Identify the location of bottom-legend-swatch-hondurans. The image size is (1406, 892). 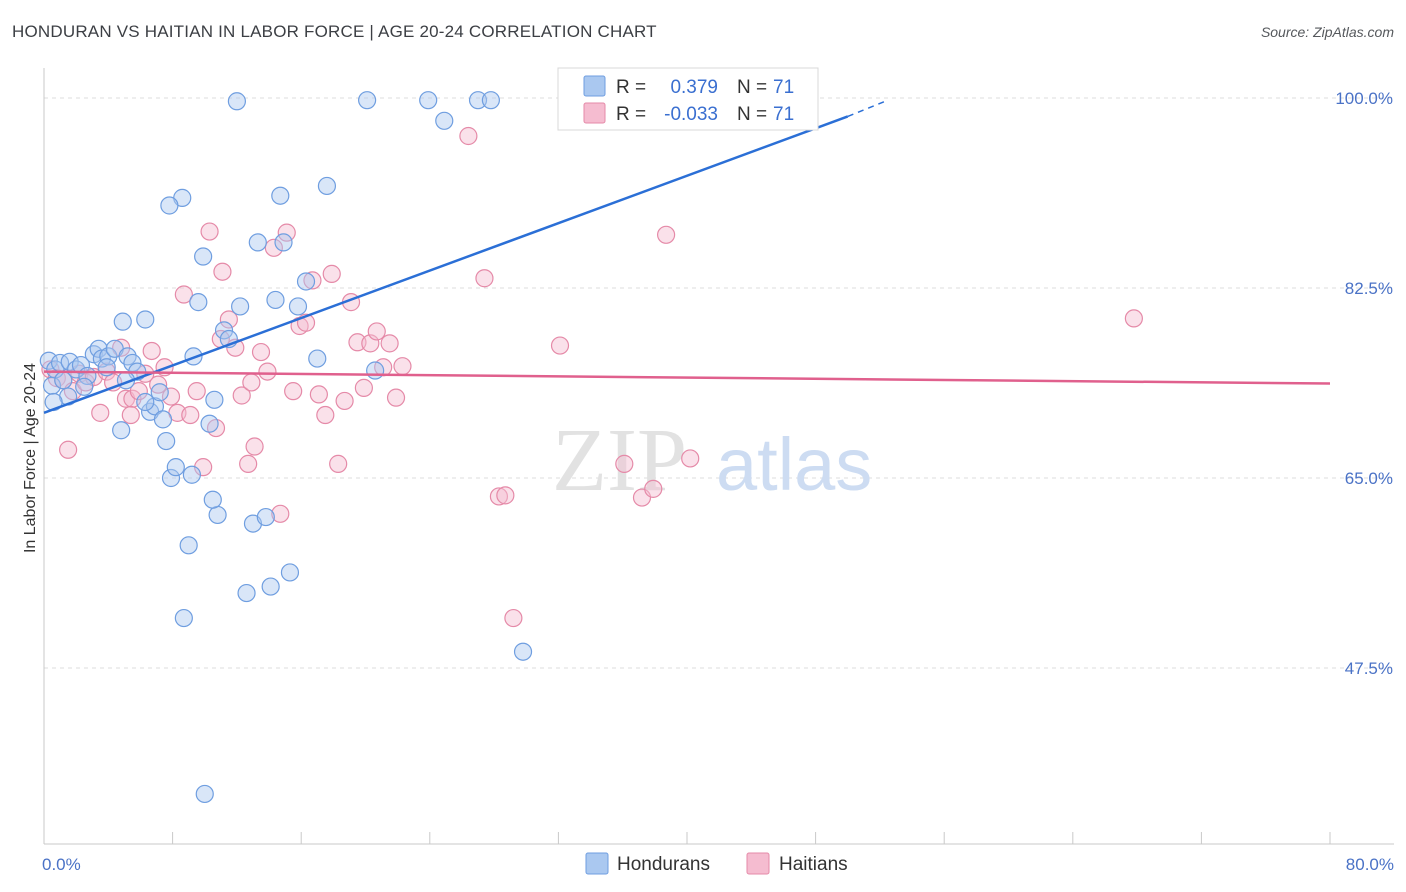
(597, 863).